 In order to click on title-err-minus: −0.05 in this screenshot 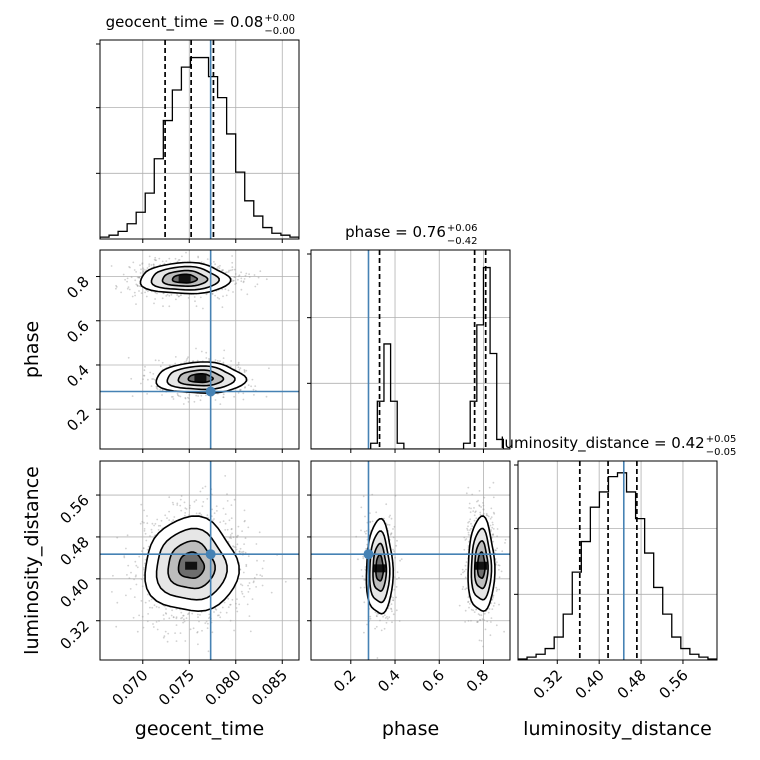, I will do `click(721, 452)`.